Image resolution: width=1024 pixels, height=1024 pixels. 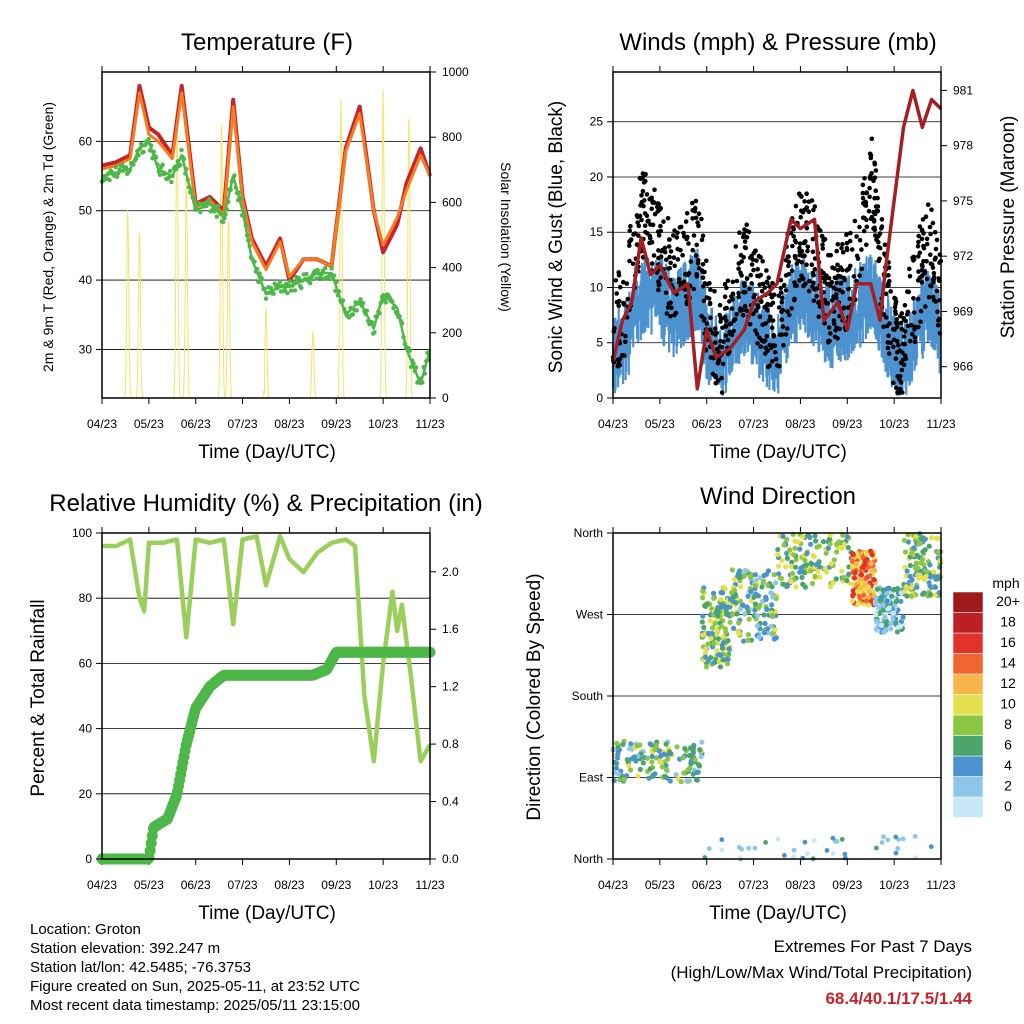 What do you see at coordinates (149, 885) in the screenshot?
I see `humidity-x-tick-label: 05/23` at bounding box center [149, 885].